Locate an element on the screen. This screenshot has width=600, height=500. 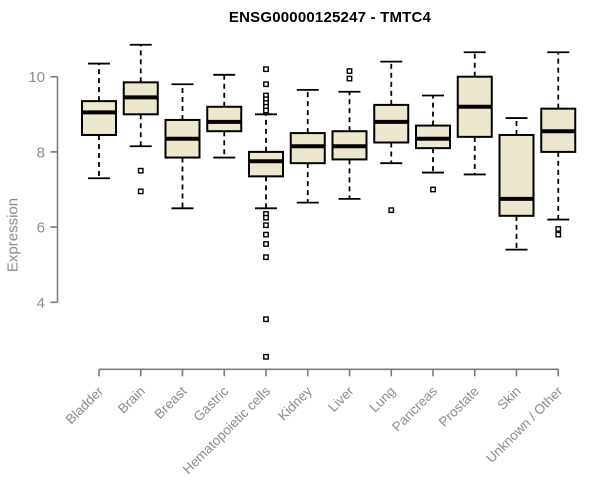
x-tick-label-liver: Liver is located at coordinates (341, 399).